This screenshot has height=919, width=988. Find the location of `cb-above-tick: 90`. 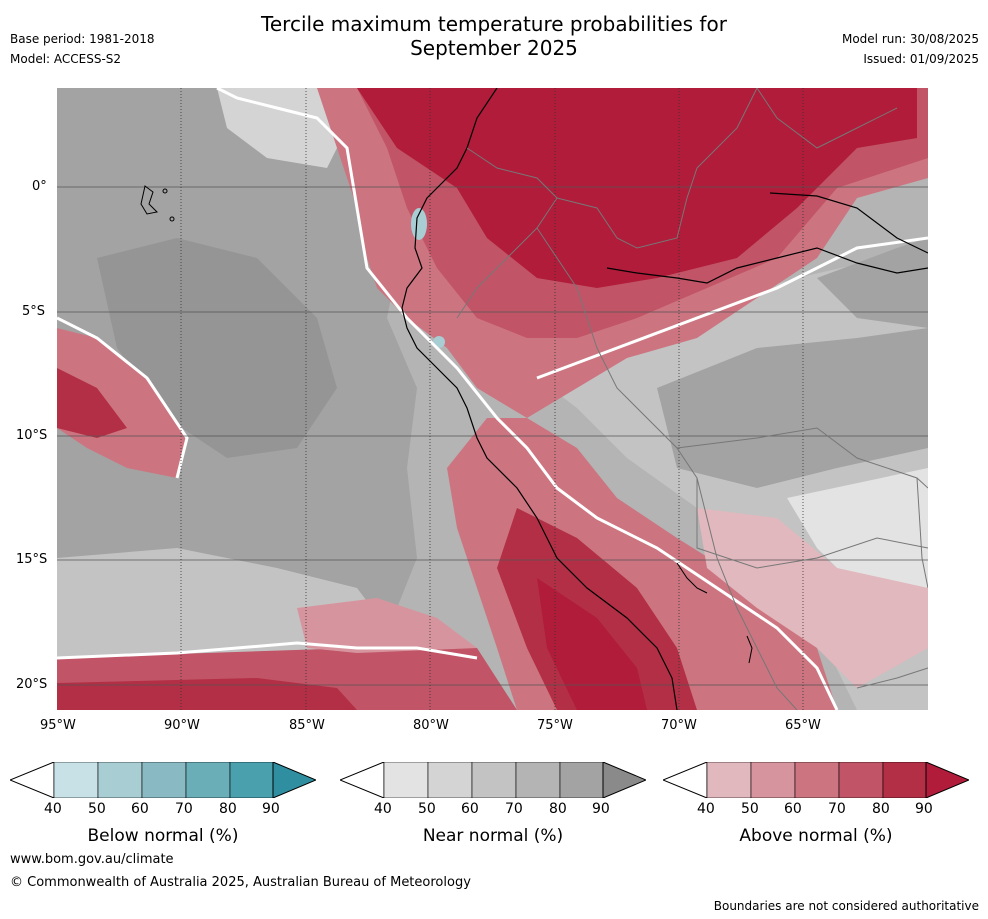

cb-above-tick: 90 is located at coordinates (924, 809).